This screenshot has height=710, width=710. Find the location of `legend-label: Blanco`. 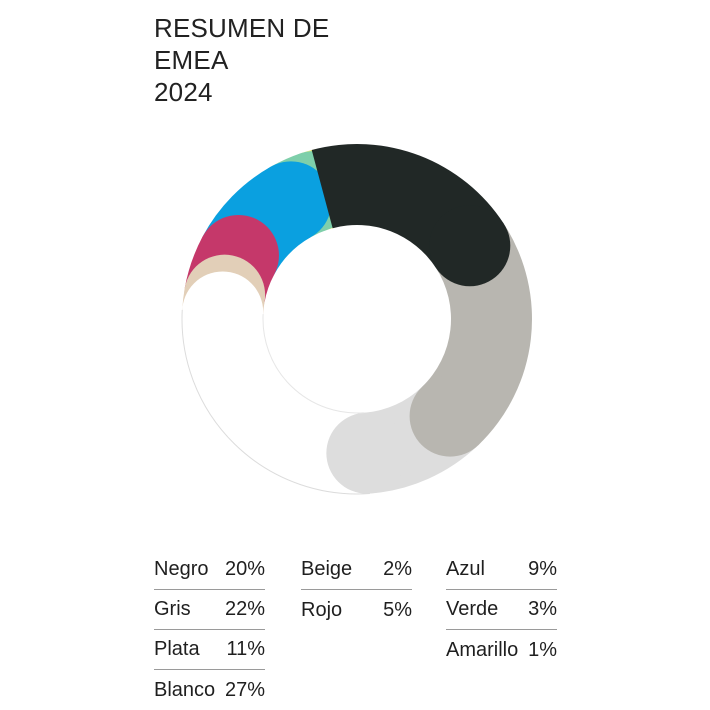

legend-label: Blanco is located at coordinates (185, 689).